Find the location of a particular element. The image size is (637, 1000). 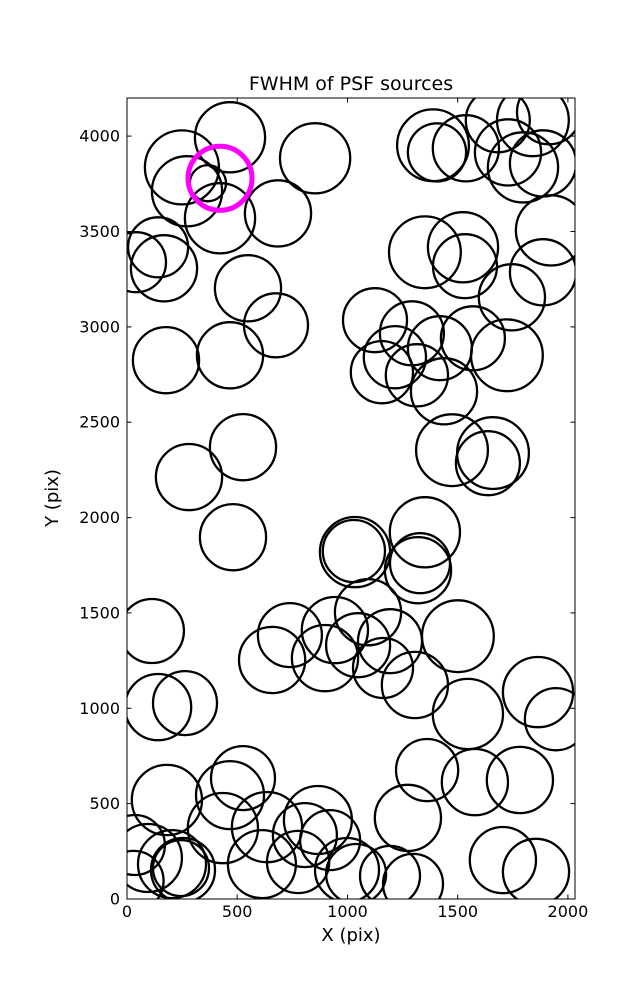

x-tick-label: 0 is located at coordinates (127, 911).